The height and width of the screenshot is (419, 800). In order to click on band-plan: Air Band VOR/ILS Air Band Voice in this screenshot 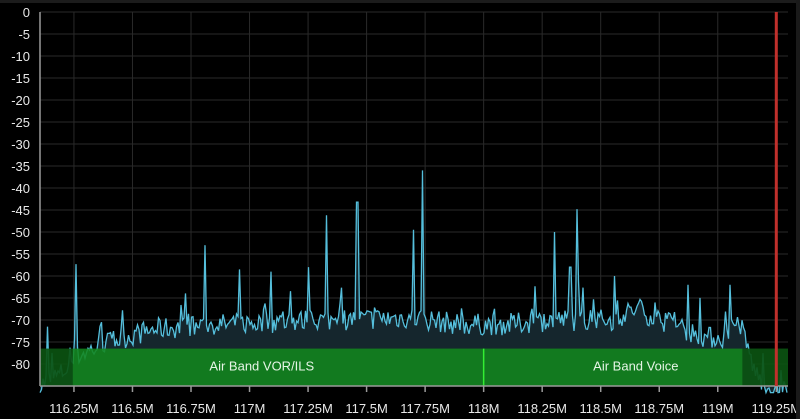, I will do `click(414, 367)`.